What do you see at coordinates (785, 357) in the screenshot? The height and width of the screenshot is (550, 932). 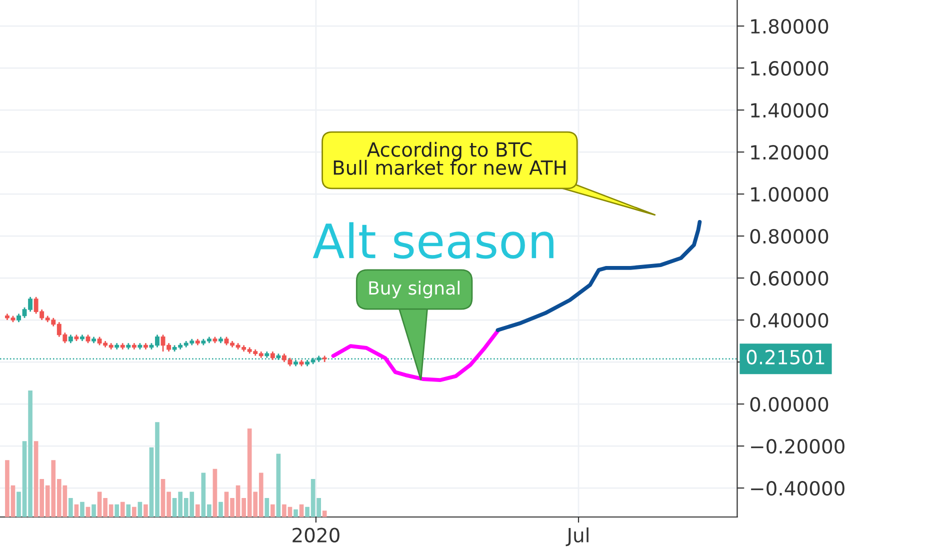 I see `ref-line-label: 0.21501` at bounding box center [785, 357].